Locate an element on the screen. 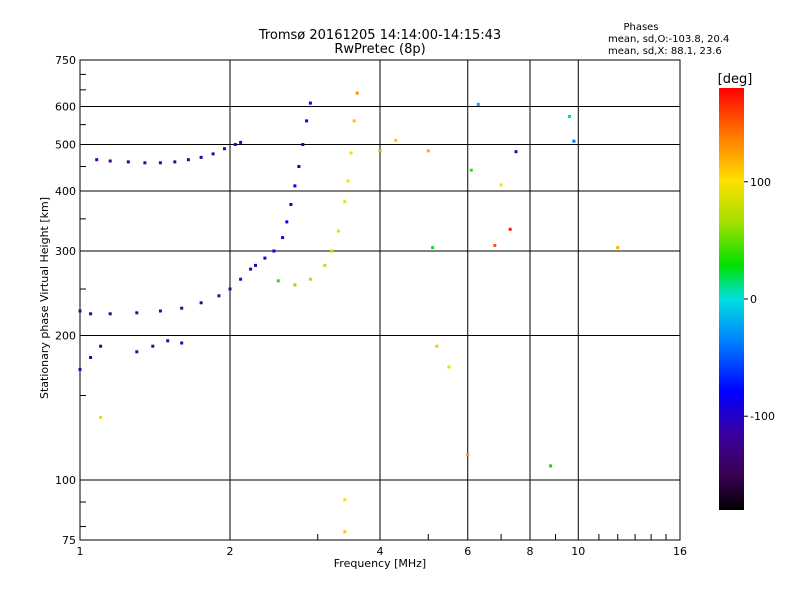 The width and height of the screenshot is (800, 600). chart-title: Tromsø 20161205 14:14:00-14:15:43 is located at coordinates (379, 35).